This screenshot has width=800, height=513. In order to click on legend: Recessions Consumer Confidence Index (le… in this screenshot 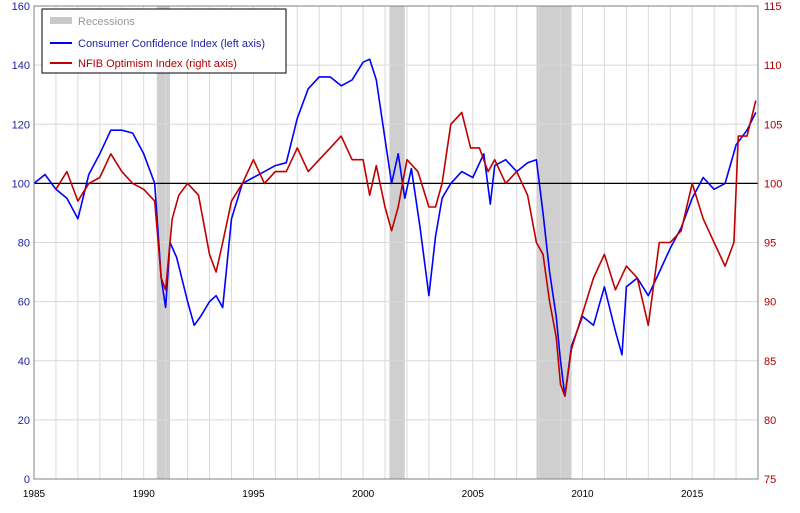, I will do `click(164, 41)`.